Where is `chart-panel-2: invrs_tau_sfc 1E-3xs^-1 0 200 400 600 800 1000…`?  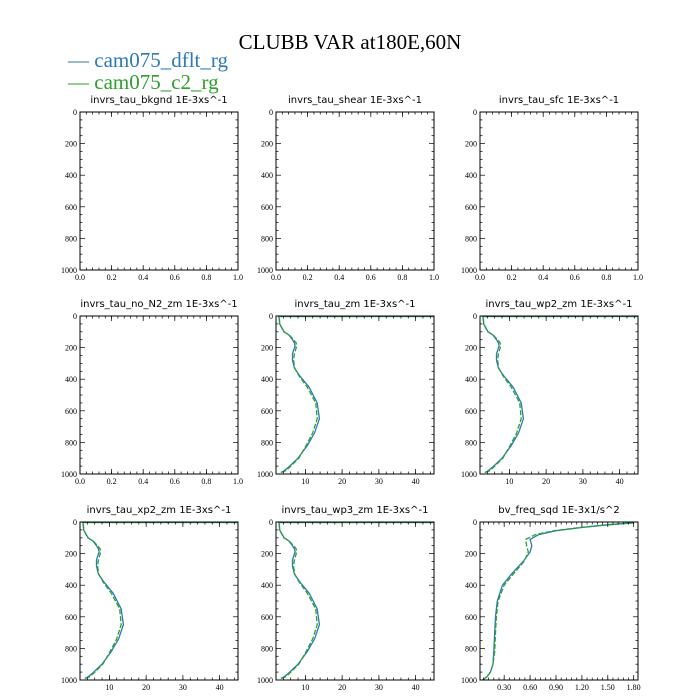
chart-panel-2: invrs_tau_sfc 1E-3xs^-1 0 200 400 600 800 1000… is located at coordinates (552, 188).